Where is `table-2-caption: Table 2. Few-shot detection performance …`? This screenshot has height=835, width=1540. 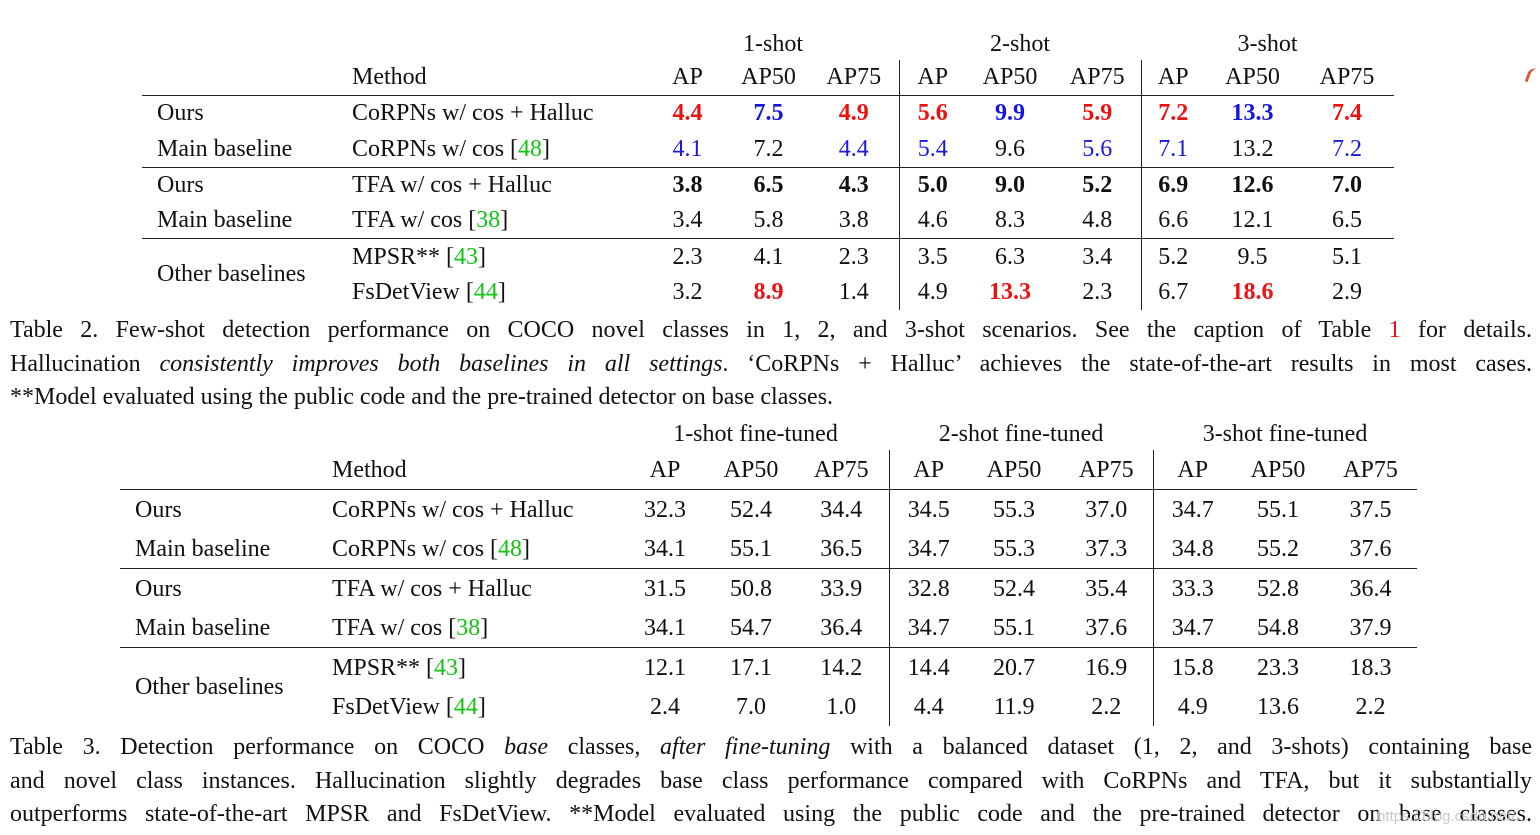
table-2-caption: Table 2. Few-shot detection performance … is located at coordinates (771, 364).